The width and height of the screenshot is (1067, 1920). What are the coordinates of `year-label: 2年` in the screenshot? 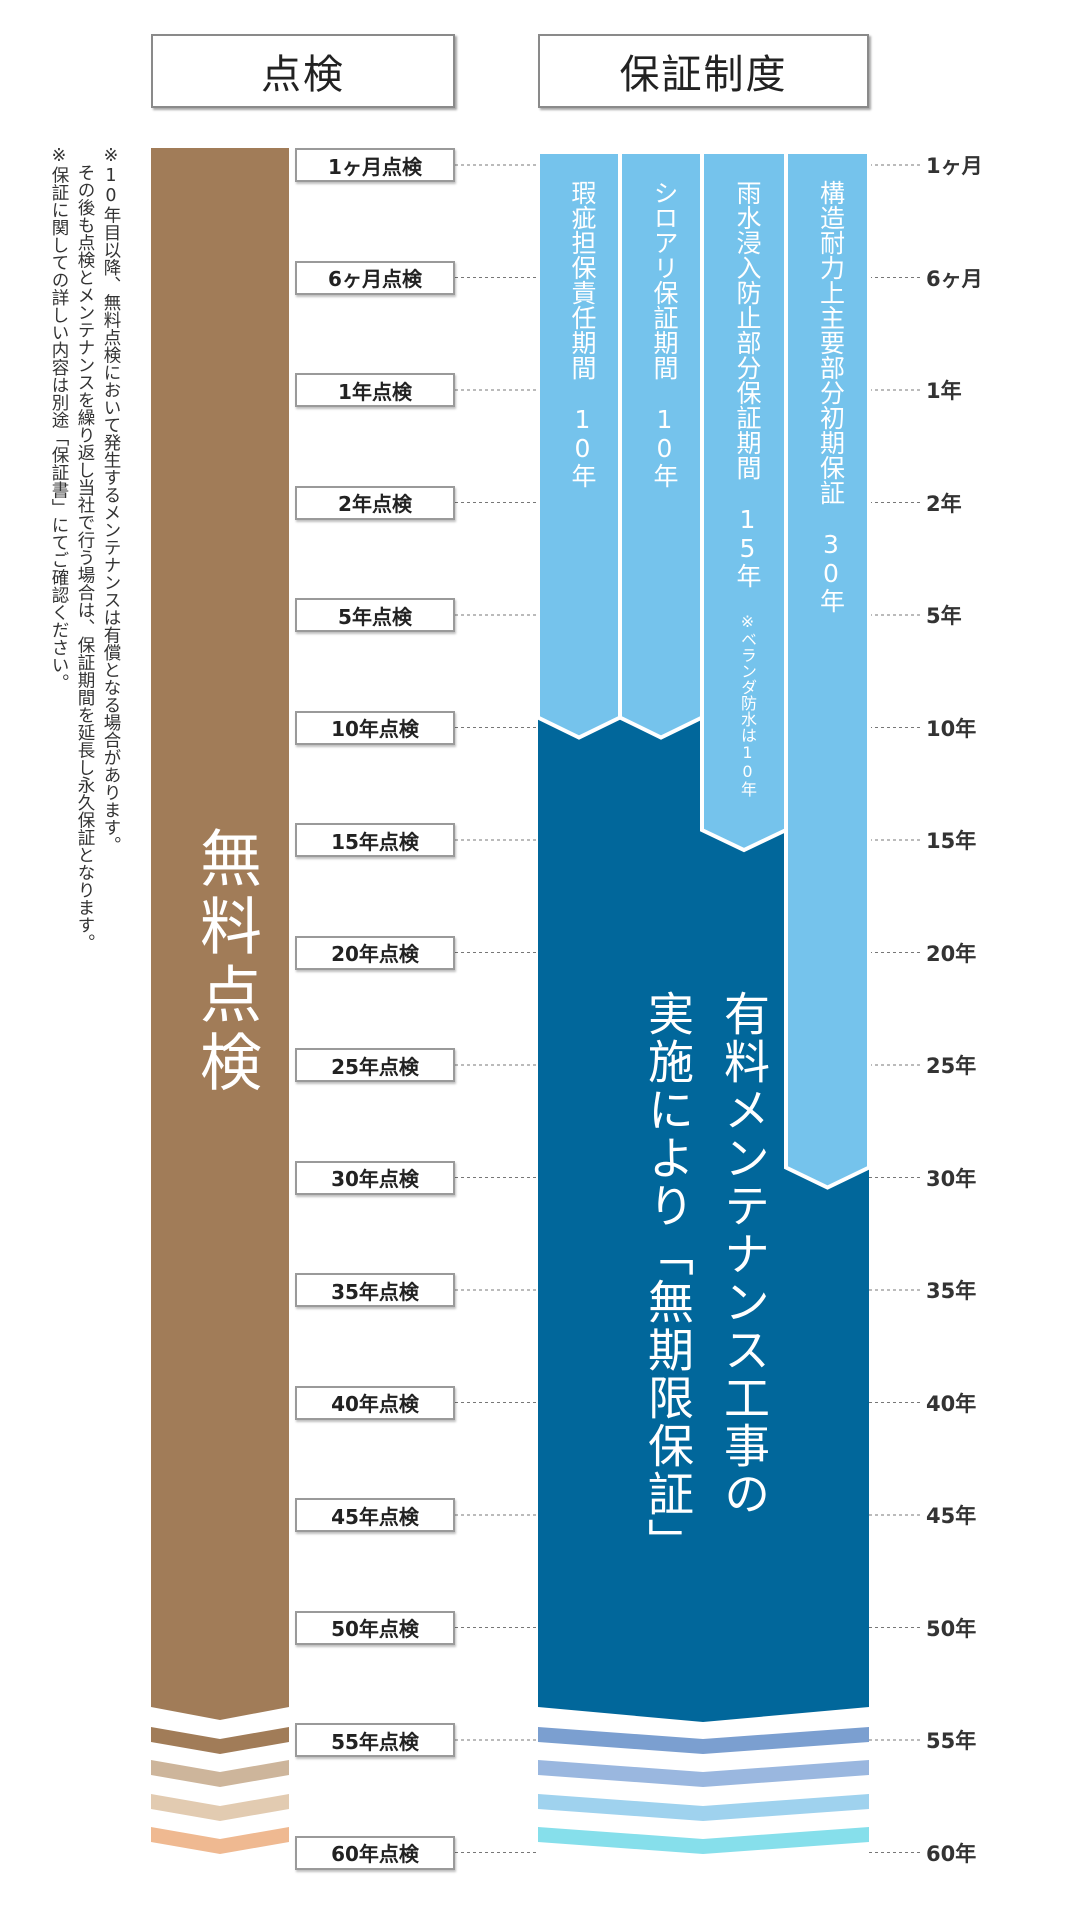 It's located at (944, 503).